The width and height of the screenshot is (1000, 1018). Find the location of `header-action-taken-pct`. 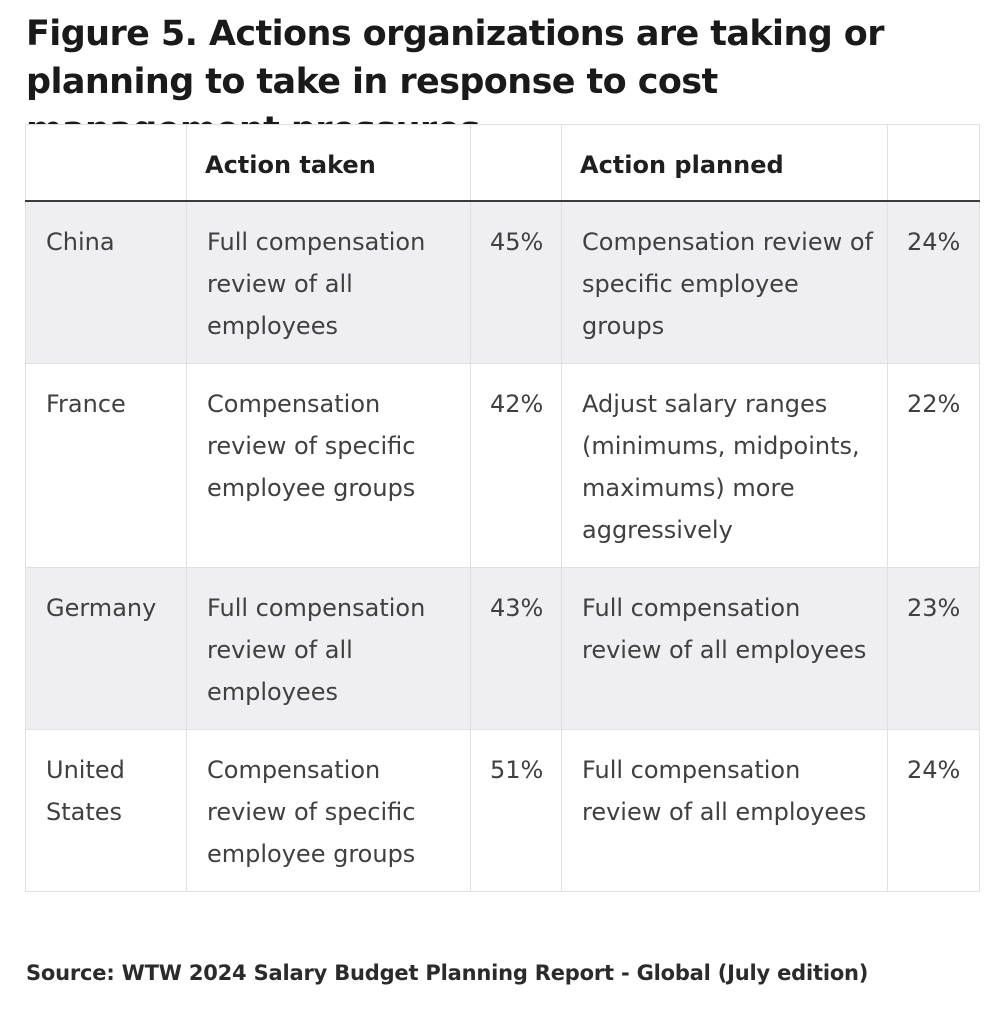

header-action-taken-pct is located at coordinates (516, 163).